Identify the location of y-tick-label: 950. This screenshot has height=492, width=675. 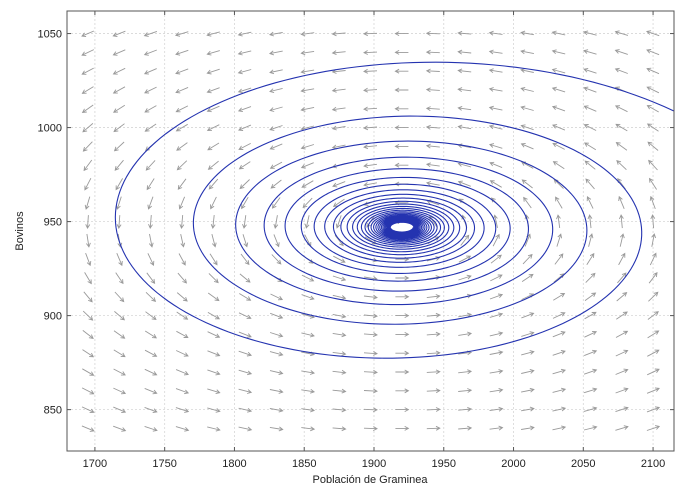
(53, 223).